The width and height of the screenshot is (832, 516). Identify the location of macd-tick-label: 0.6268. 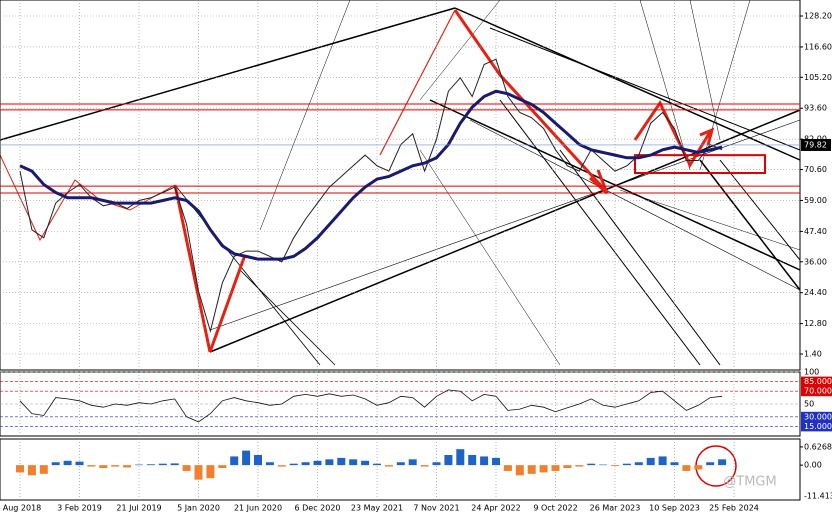
(818, 446).